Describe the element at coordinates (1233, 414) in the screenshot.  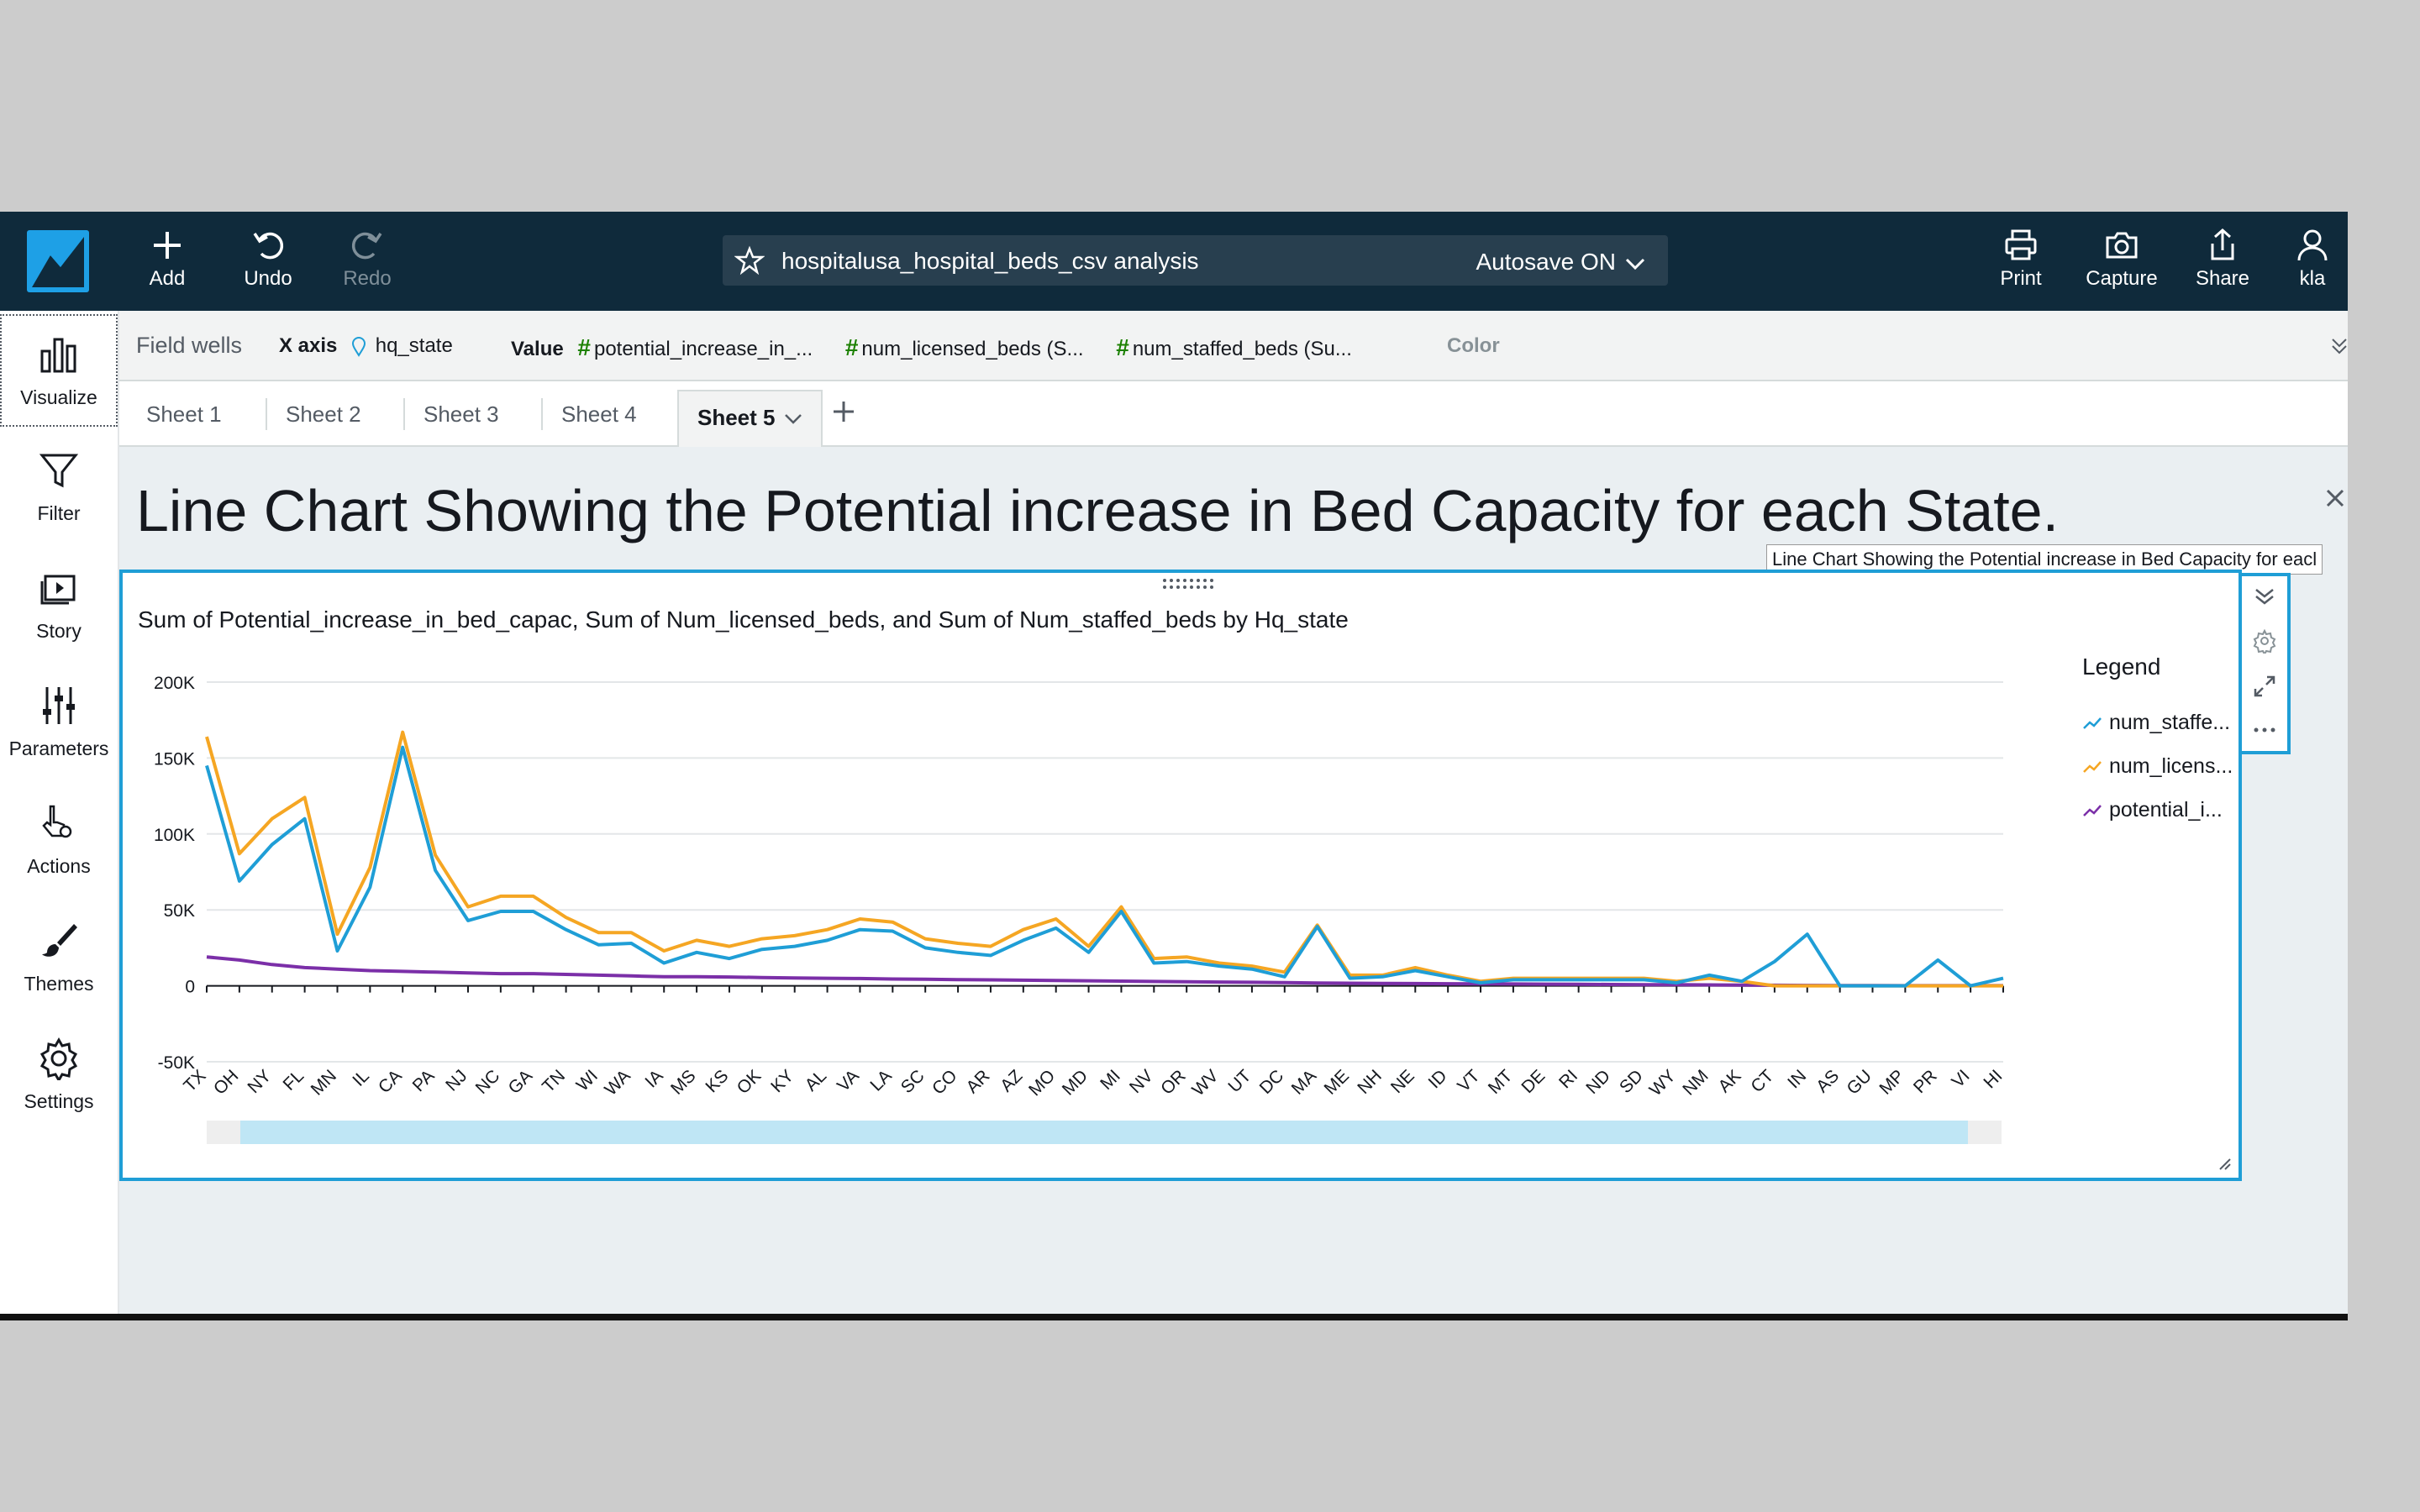
I see `sheet-tabs: Sheet 1 Sheet 2 Sheet 3 Sheet 4 Sheet 5` at that location.